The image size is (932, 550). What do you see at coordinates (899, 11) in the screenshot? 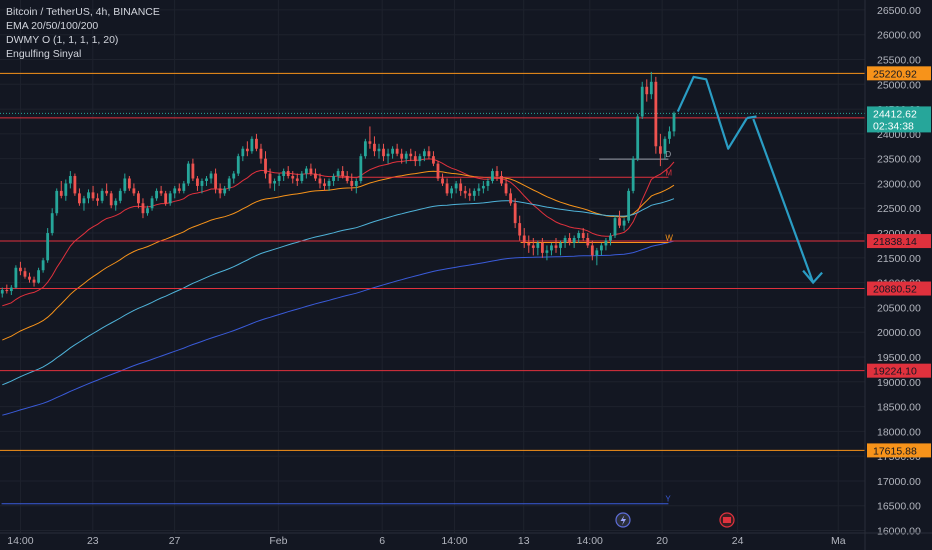
I see `price-tick-label: 26500.00` at bounding box center [899, 11].